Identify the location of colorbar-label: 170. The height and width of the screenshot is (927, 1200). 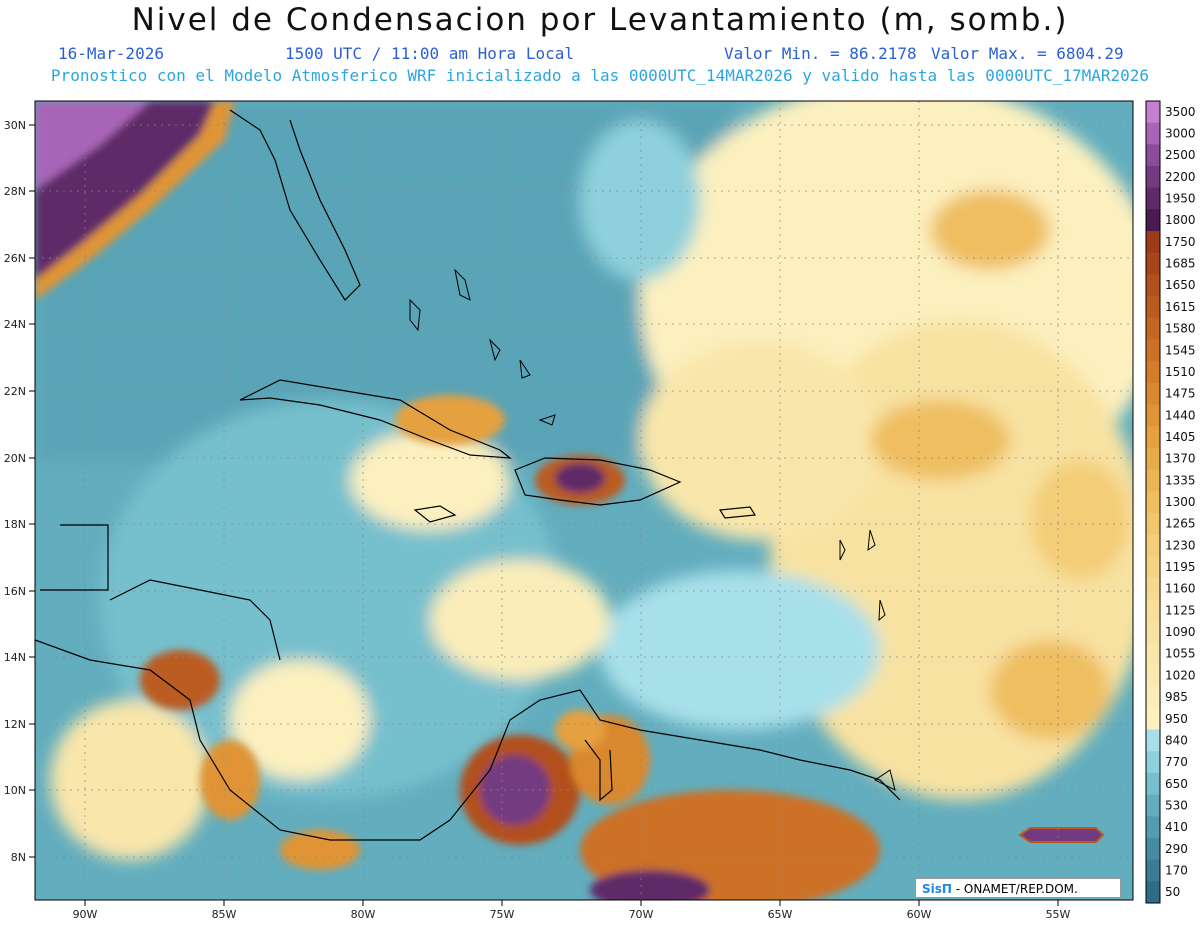
(1176, 870).